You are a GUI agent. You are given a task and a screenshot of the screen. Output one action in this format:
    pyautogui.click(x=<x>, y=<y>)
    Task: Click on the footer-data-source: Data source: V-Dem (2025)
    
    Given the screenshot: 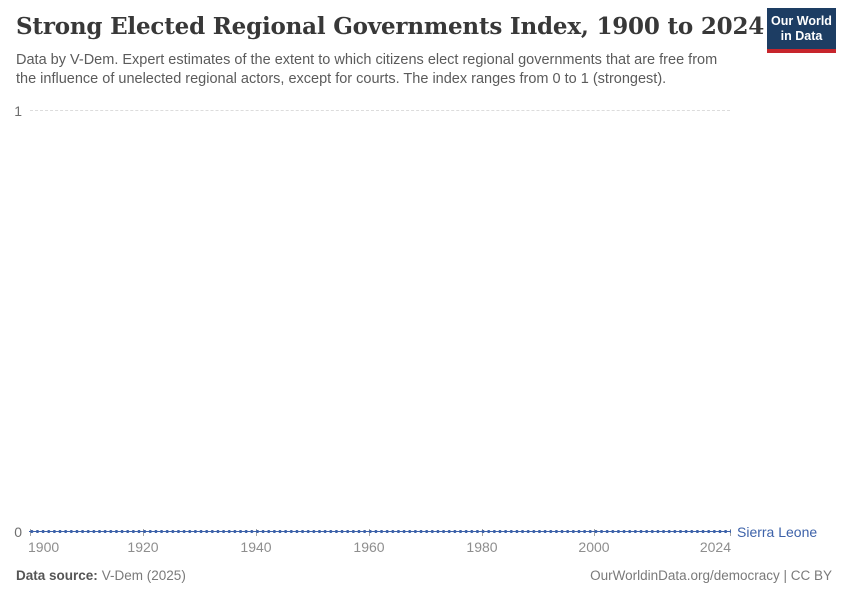 What is the action you would take?
    pyautogui.click(x=101, y=575)
    